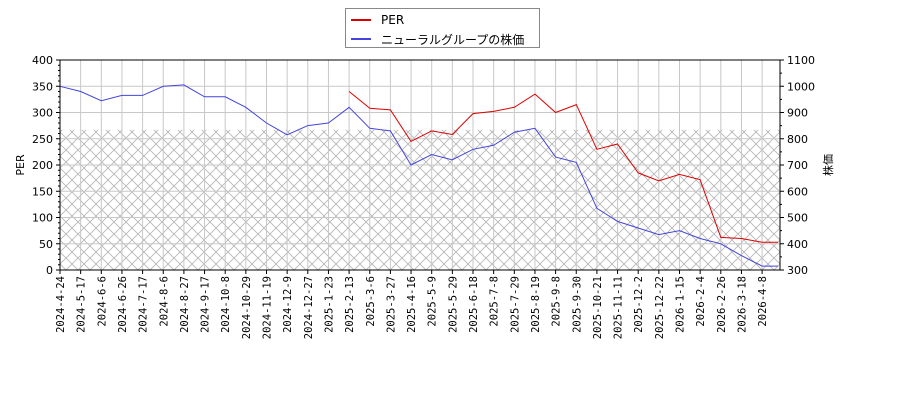 The image size is (900, 400). What do you see at coordinates (474, 304) in the screenshot?
I see `x-tick-label: 2025-6-18` at bounding box center [474, 304].